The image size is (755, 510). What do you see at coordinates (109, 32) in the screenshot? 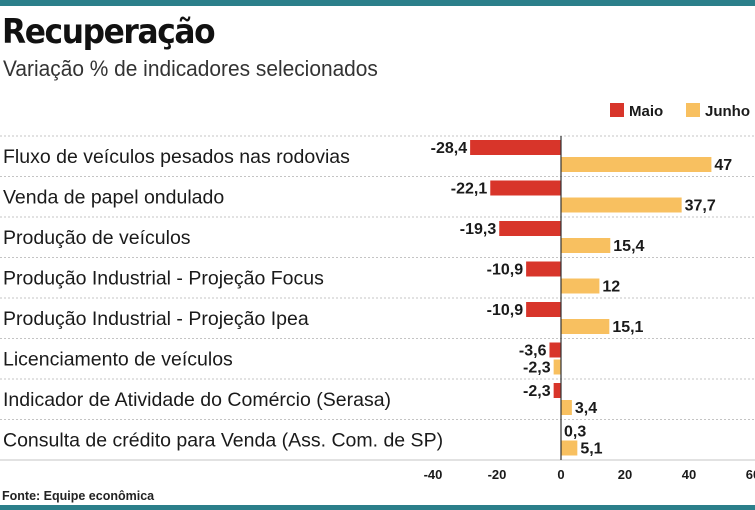
I see `chart-title: Recuperação` at bounding box center [109, 32].